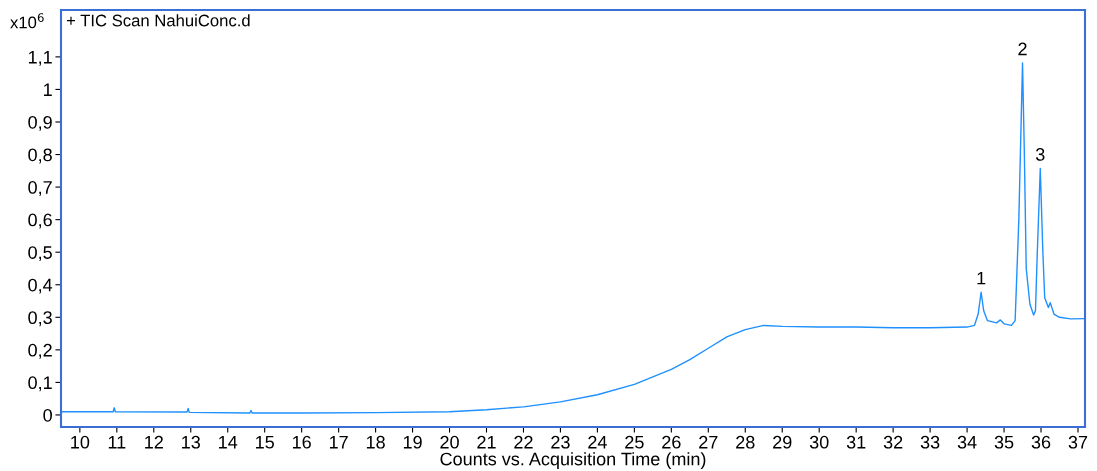 The image size is (1097, 471). I want to click on x-tick-label: 21, so click(486, 442).